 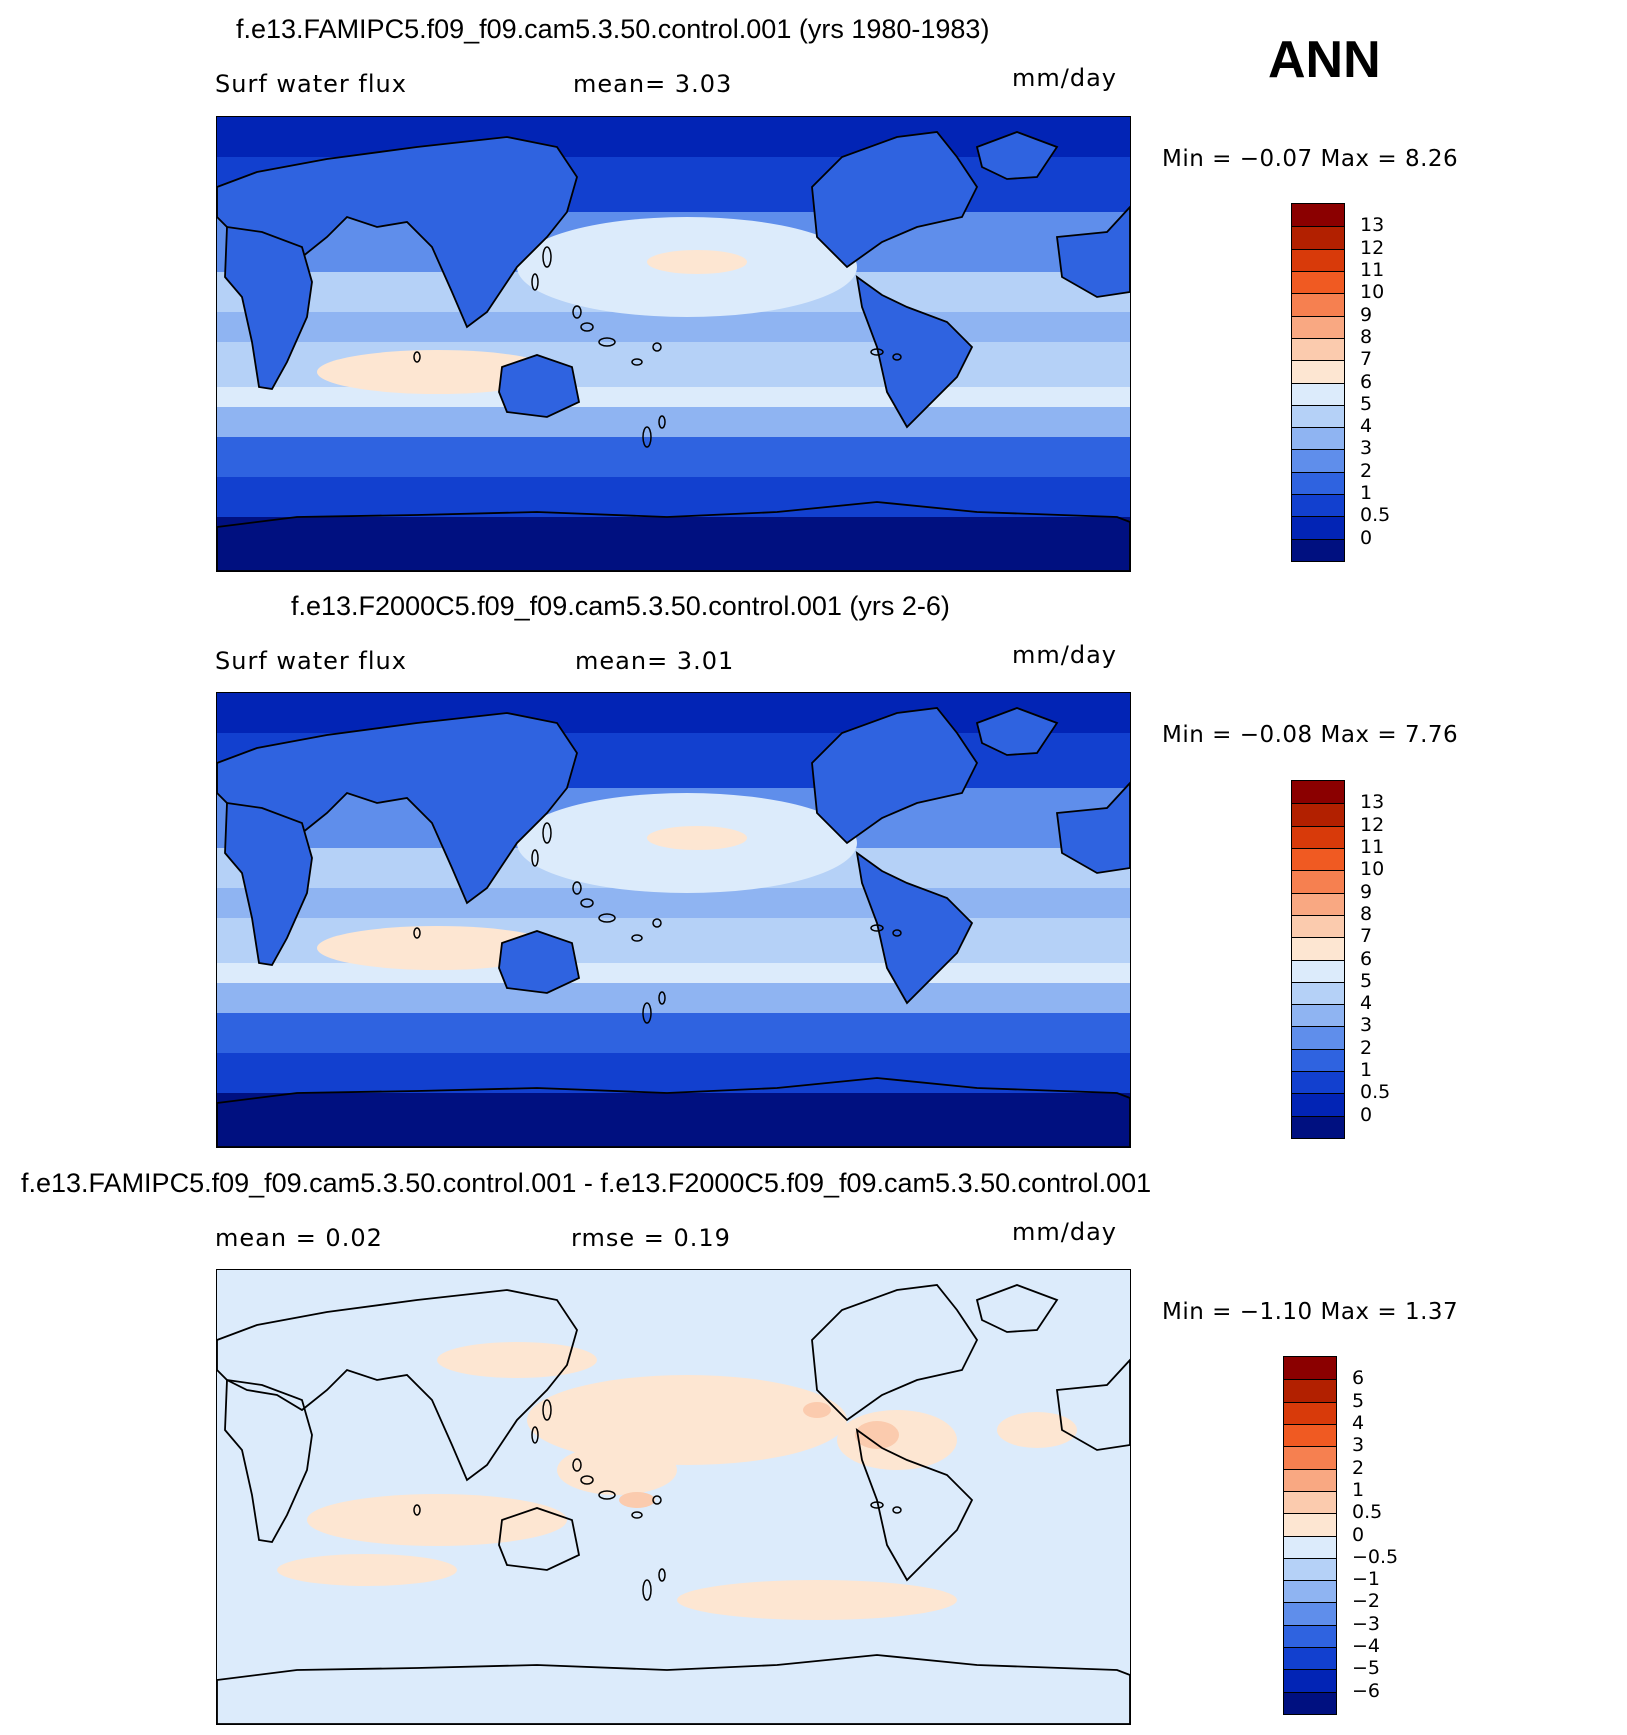 I want to click on colorbar-tick-label: −5, so click(x=1366, y=1668).